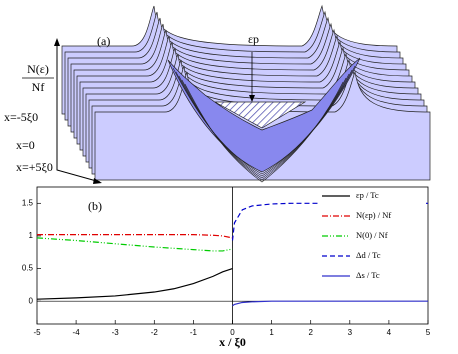  I want to click on x-tick-label: -5, so click(37, 332).